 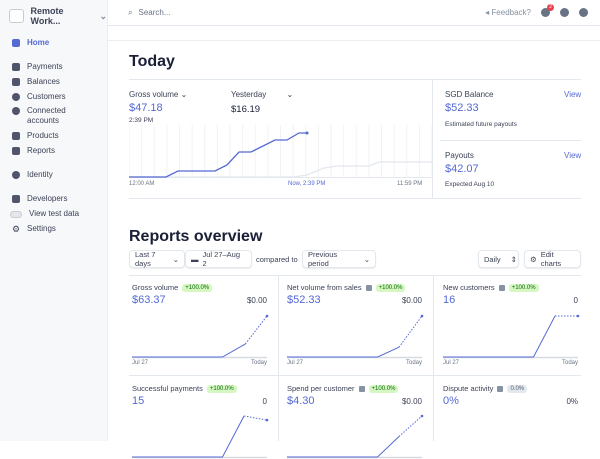 I want to click on sidebar-item-balances: Balances, so click(x=36, y=82).